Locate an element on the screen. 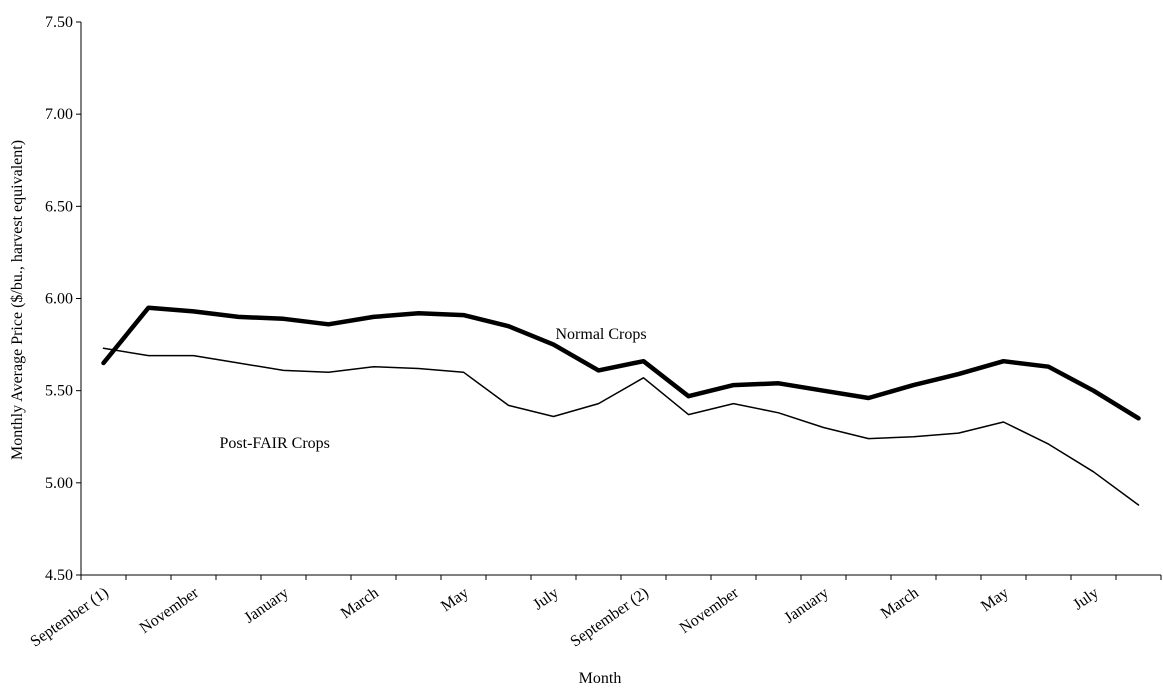 This screenshot has width=1163, height=690. annotation-normal-crops: Normal Crops is located at coordinates (601, 334).